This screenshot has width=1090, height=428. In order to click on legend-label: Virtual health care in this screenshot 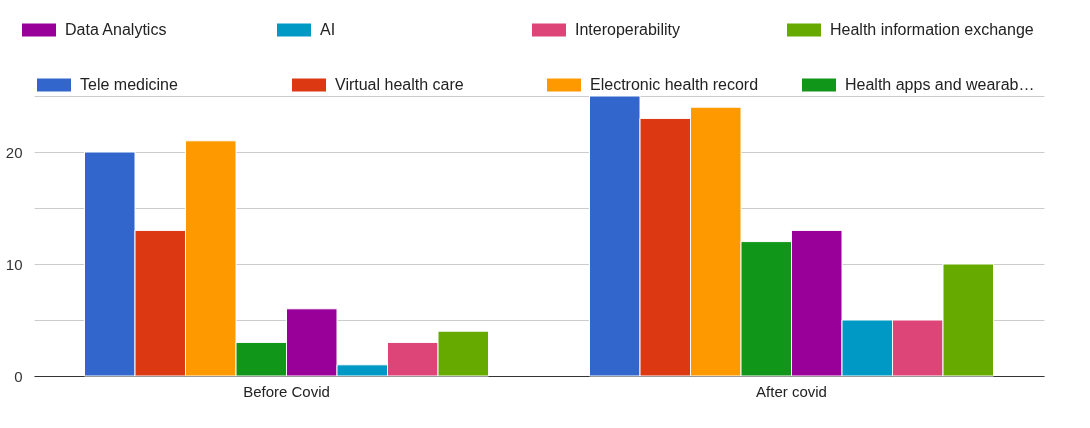, I will do `click(399, 84)`.